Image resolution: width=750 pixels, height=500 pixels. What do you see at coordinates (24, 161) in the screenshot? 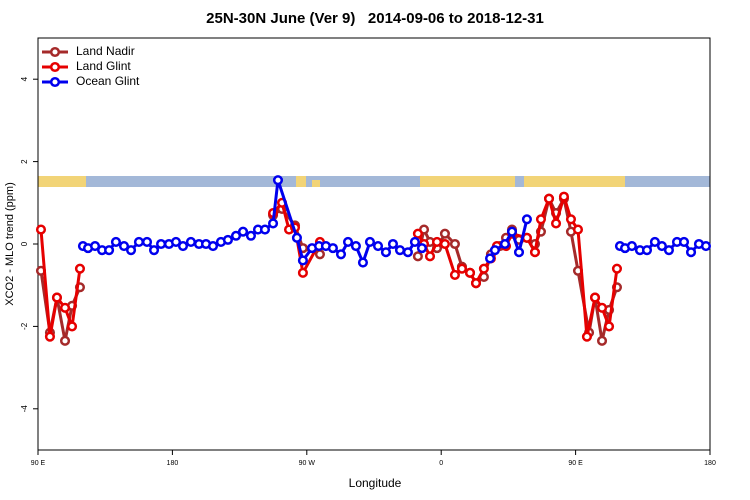
I see `y-tick-label: 2` at bounding box center [24, 161].